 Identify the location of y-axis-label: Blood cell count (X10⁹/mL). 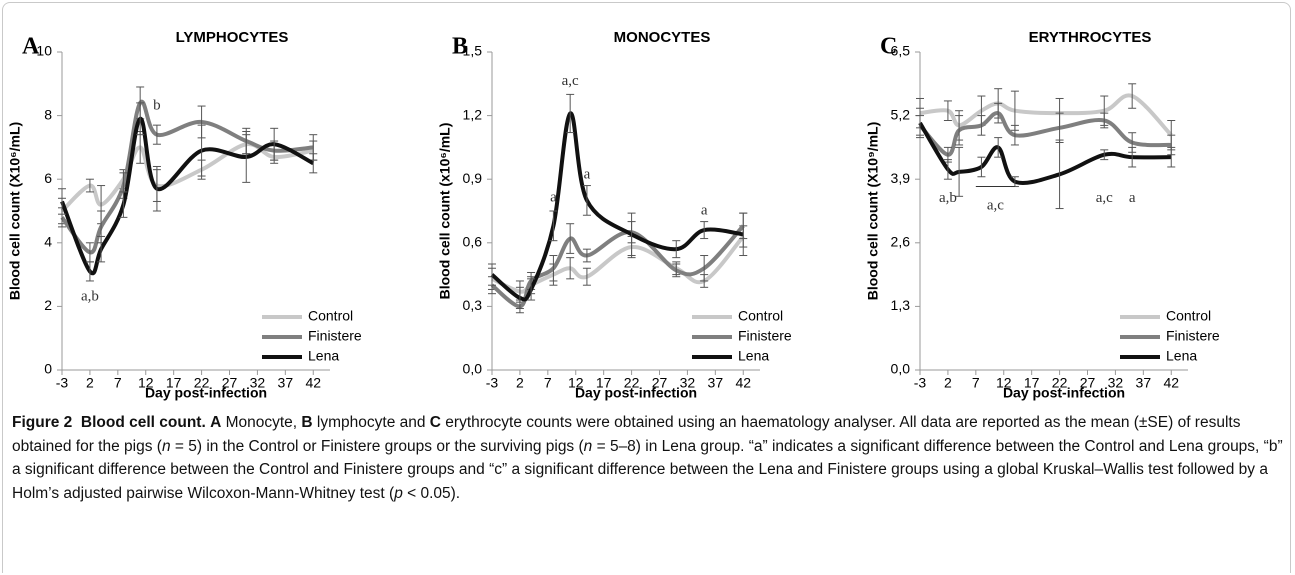
(873, 211).